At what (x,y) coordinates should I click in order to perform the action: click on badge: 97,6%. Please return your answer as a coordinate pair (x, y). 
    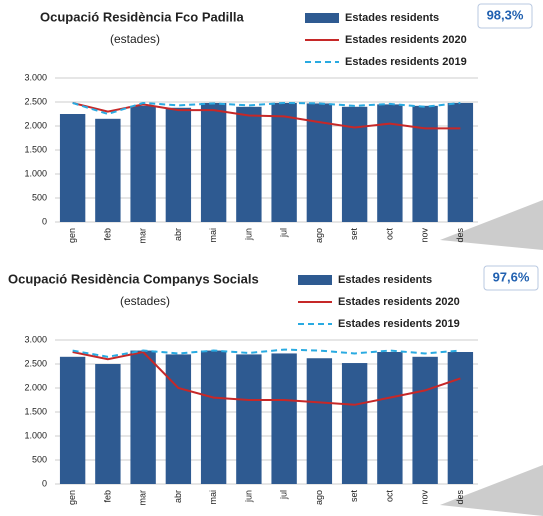
    Looking at the image, I should click on (511, 276).